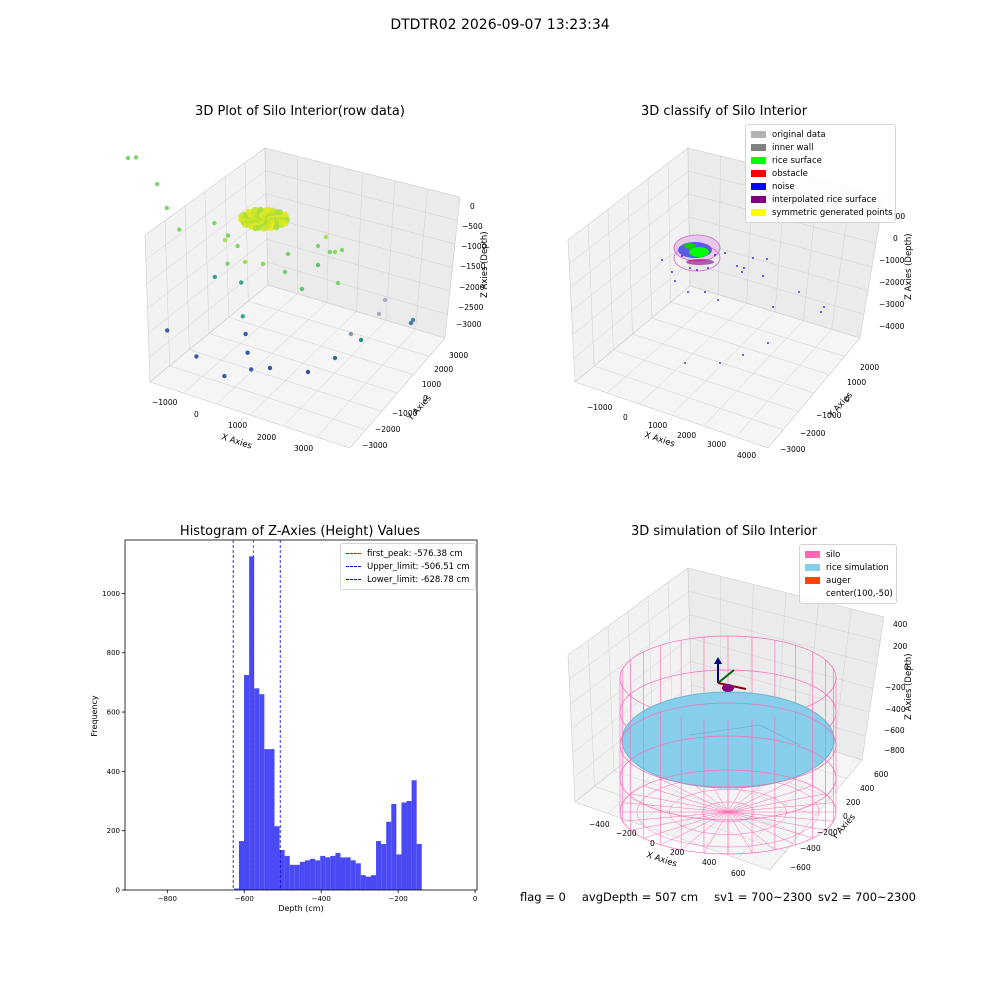  I want to click on raw-z-tick: −1000, so click(474, 246).